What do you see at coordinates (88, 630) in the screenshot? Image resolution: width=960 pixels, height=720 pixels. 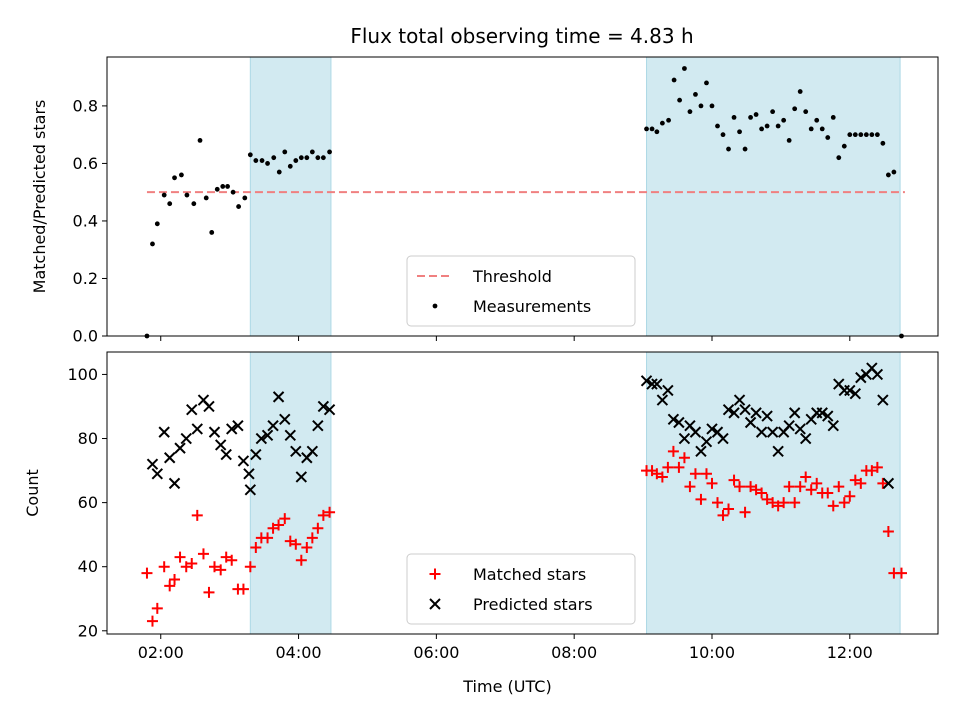 I see `y-tick-label: 20` at bounding box center [88, 630].